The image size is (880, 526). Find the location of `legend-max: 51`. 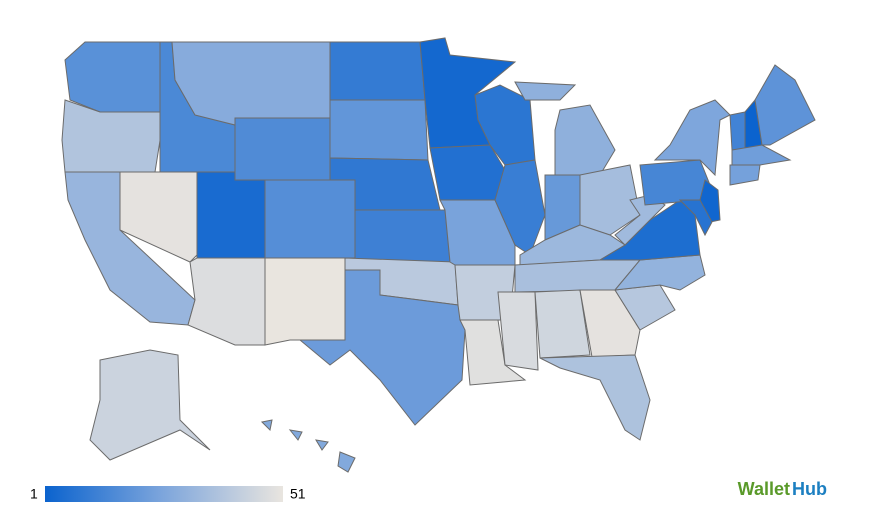

legend-max: 51 is located at coordinates (298, 494).